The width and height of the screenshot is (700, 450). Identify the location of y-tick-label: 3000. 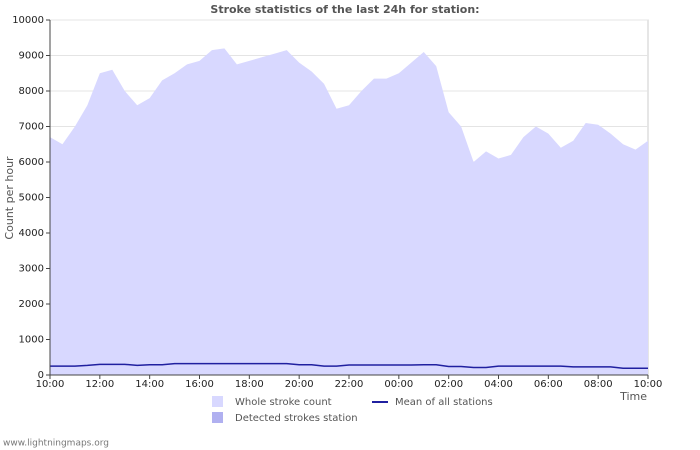
(31, 269).